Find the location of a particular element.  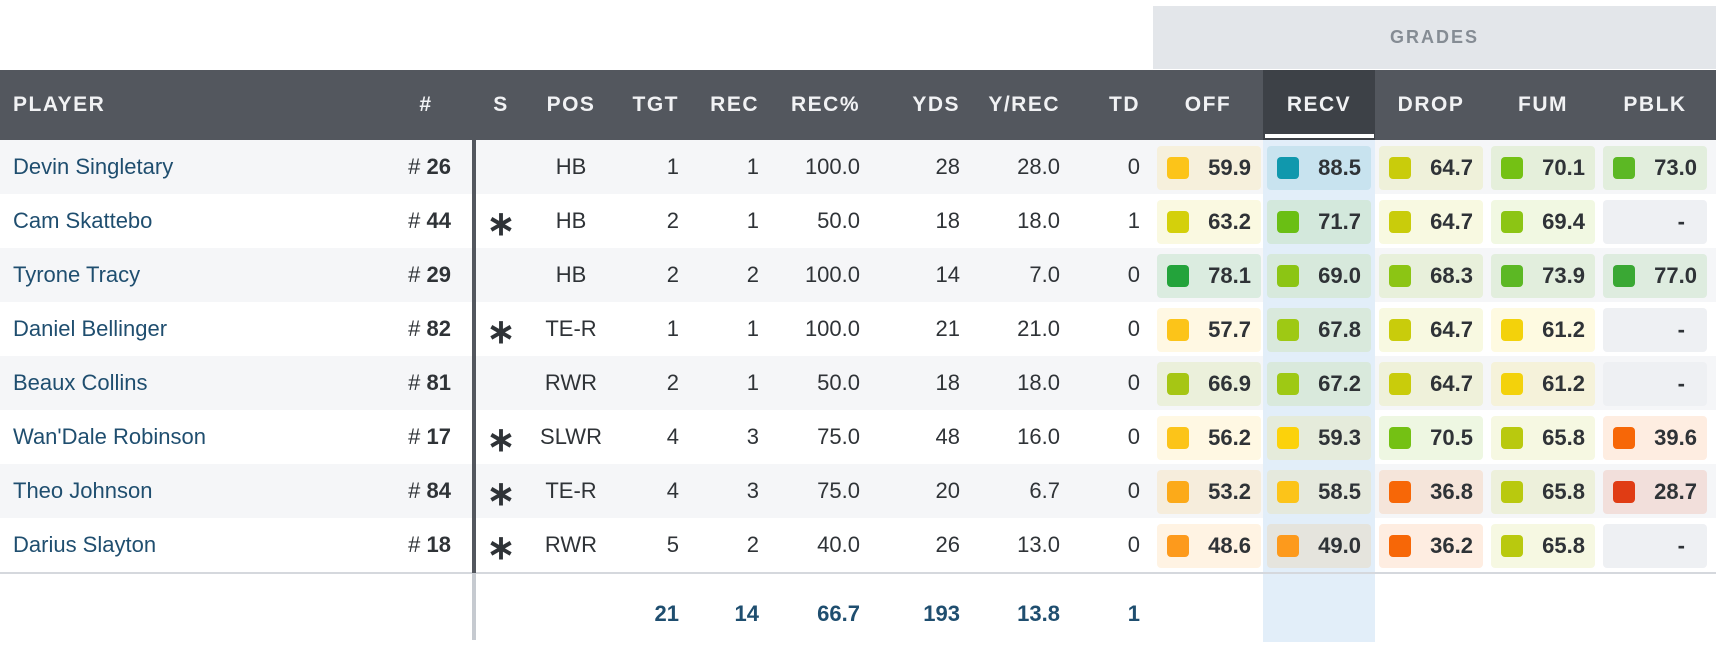

grade-fum: 69.4 is located at coordinates (1543, 222).